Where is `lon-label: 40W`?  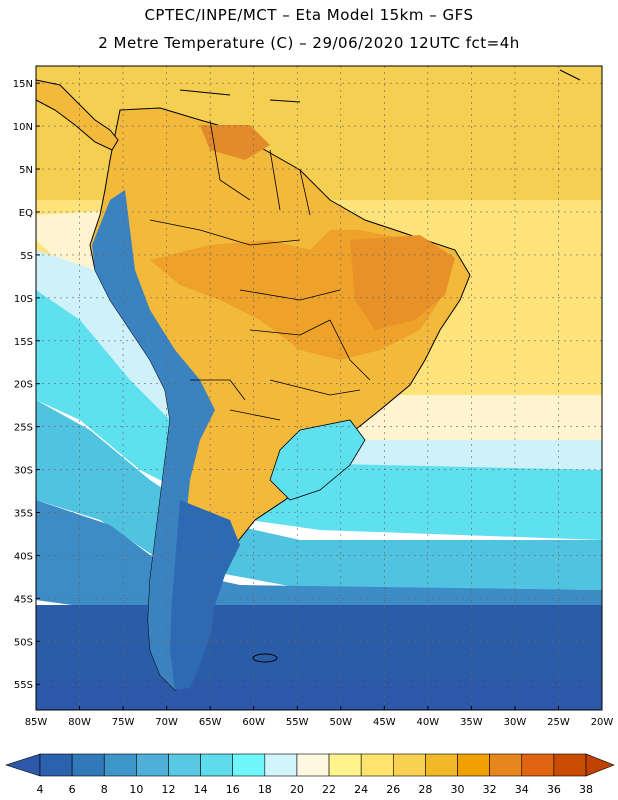
lon-label: 40W is located at coordinates (428, 722).